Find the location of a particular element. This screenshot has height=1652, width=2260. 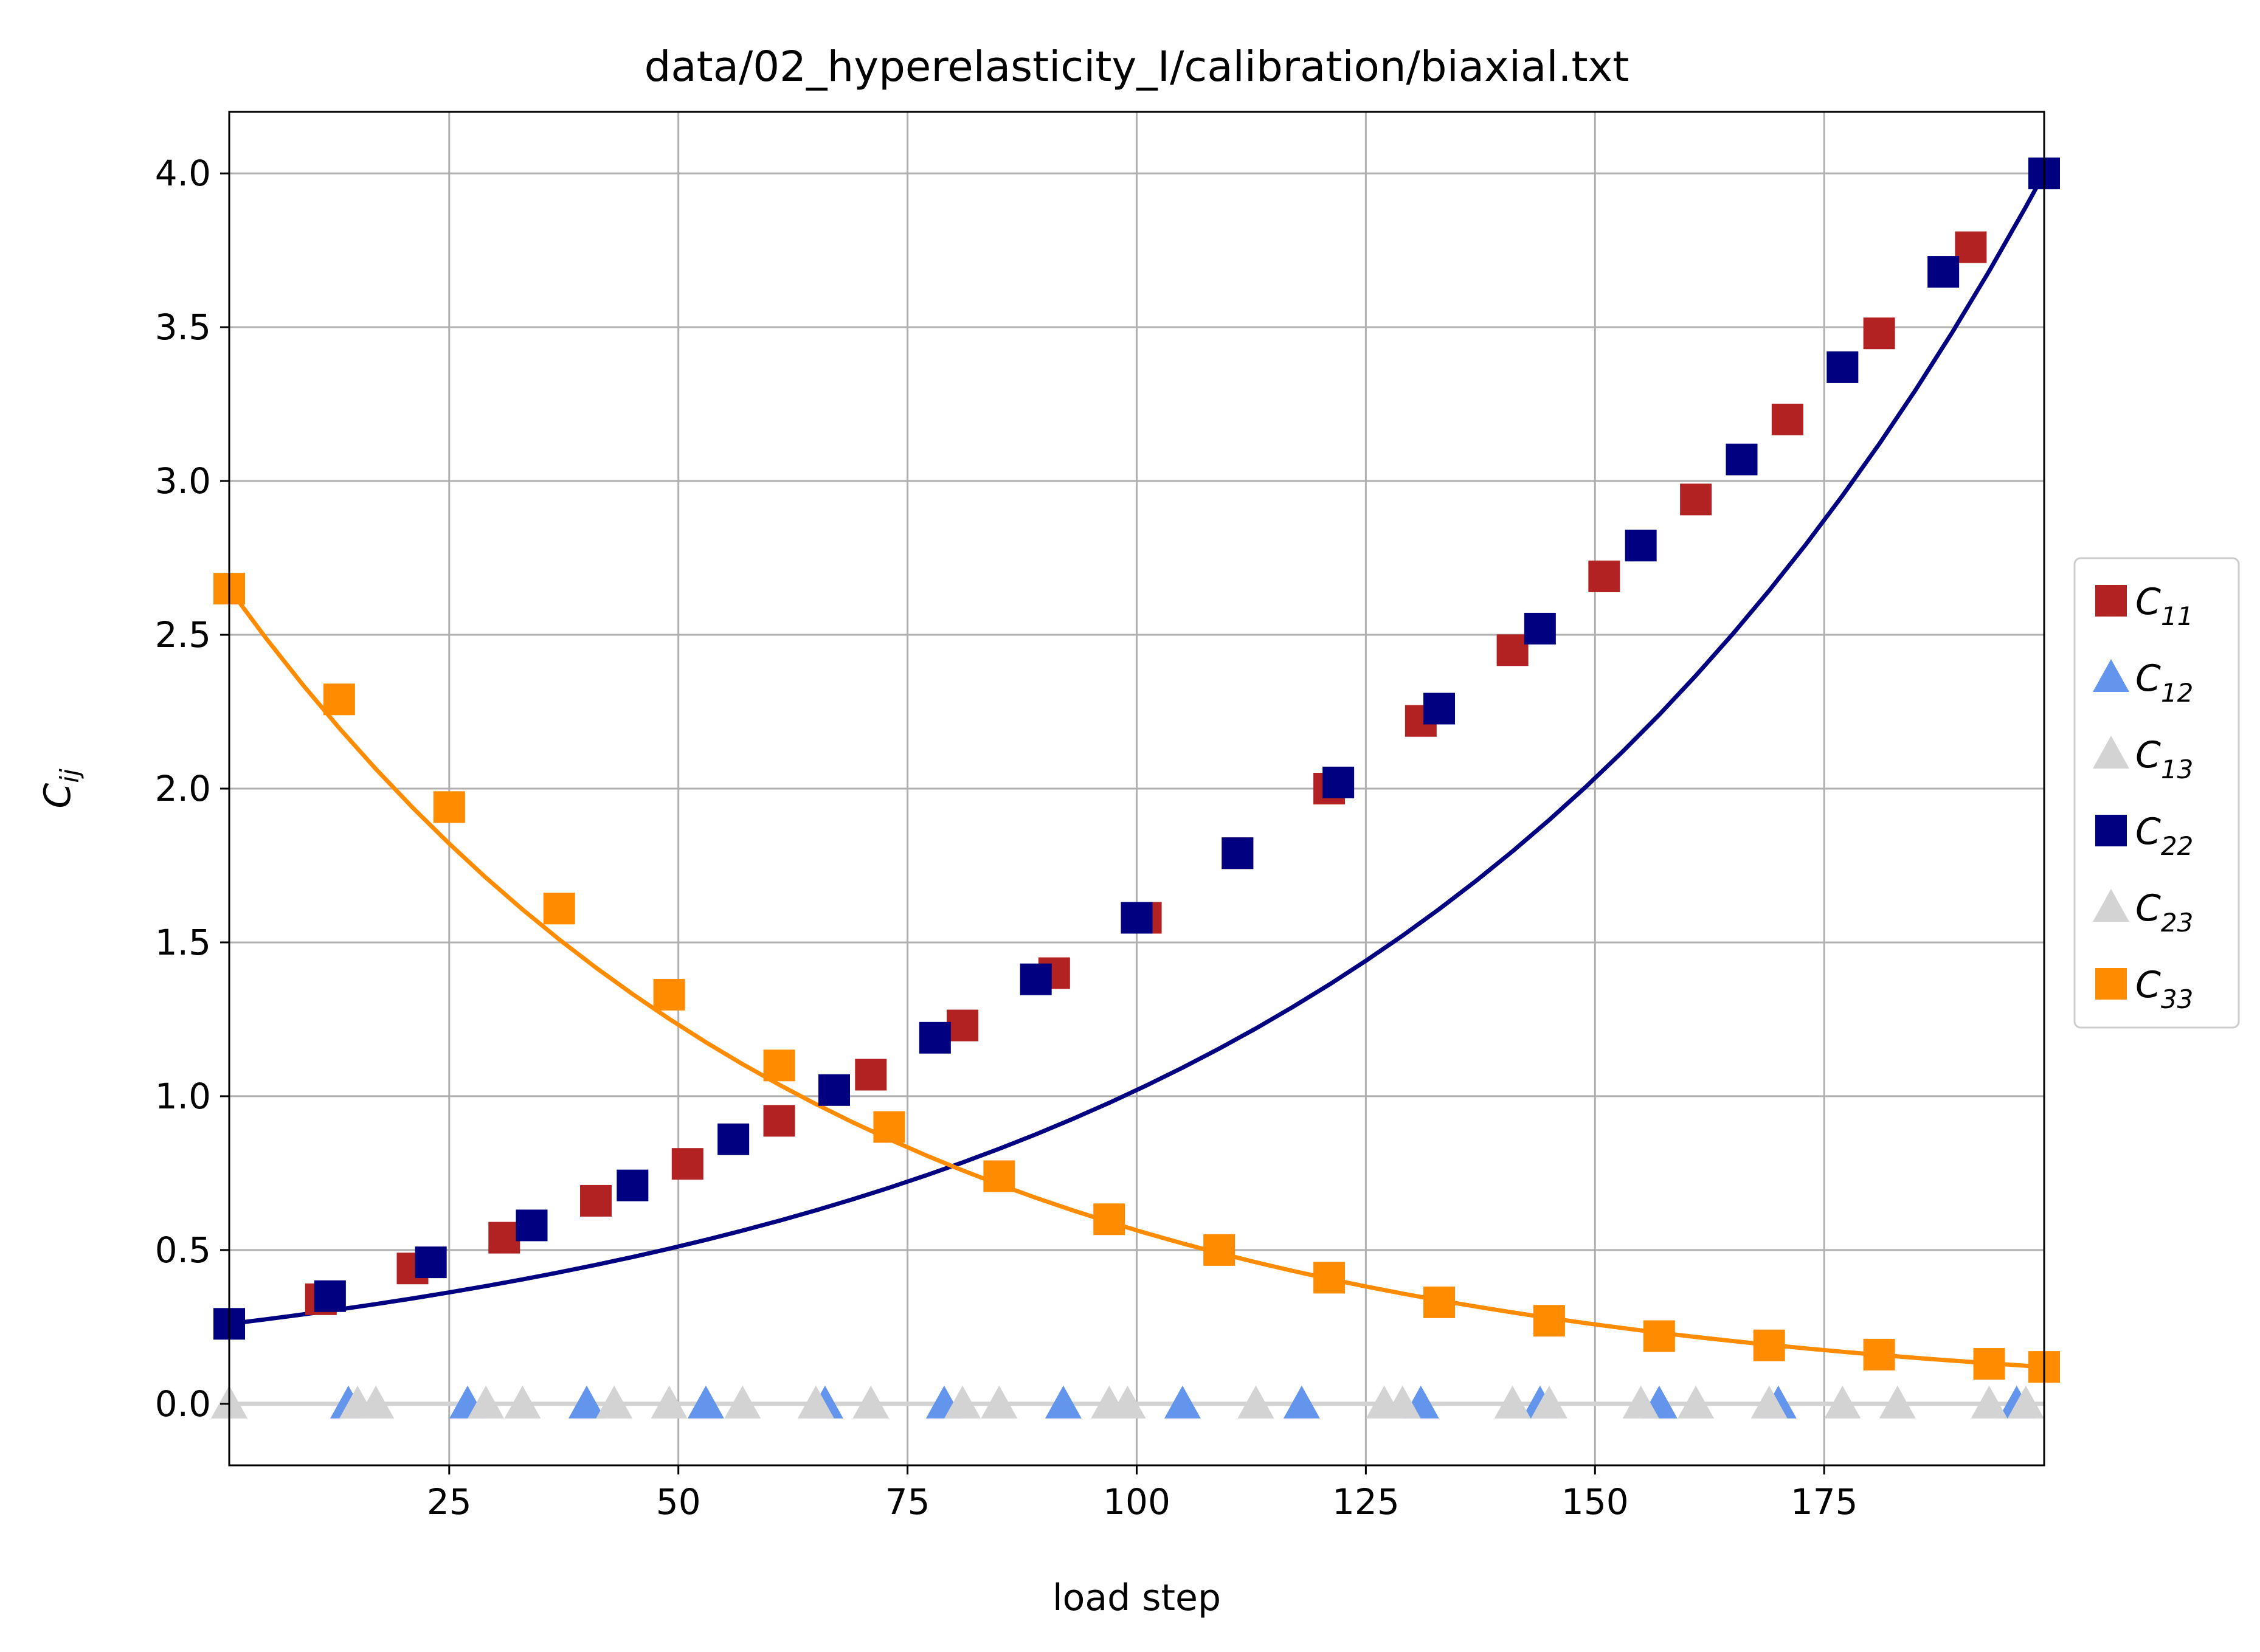

legend-marker-c12 is located at coordinates (2111, 675).